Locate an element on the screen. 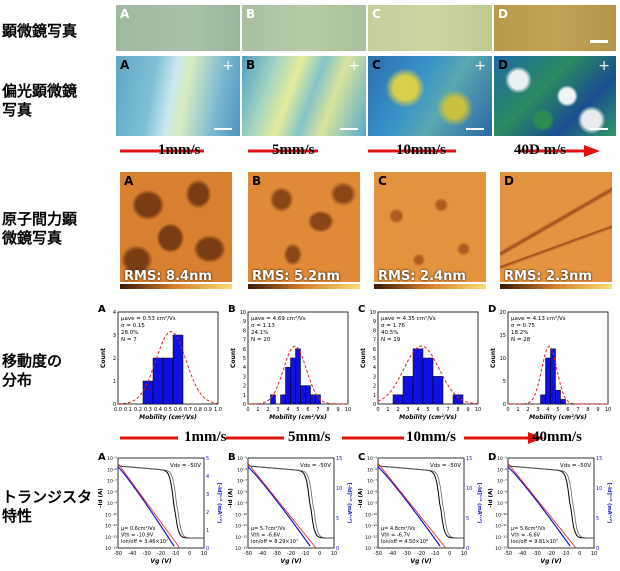  x-tick-label: 0.2 is located at coordinates (138, 410).